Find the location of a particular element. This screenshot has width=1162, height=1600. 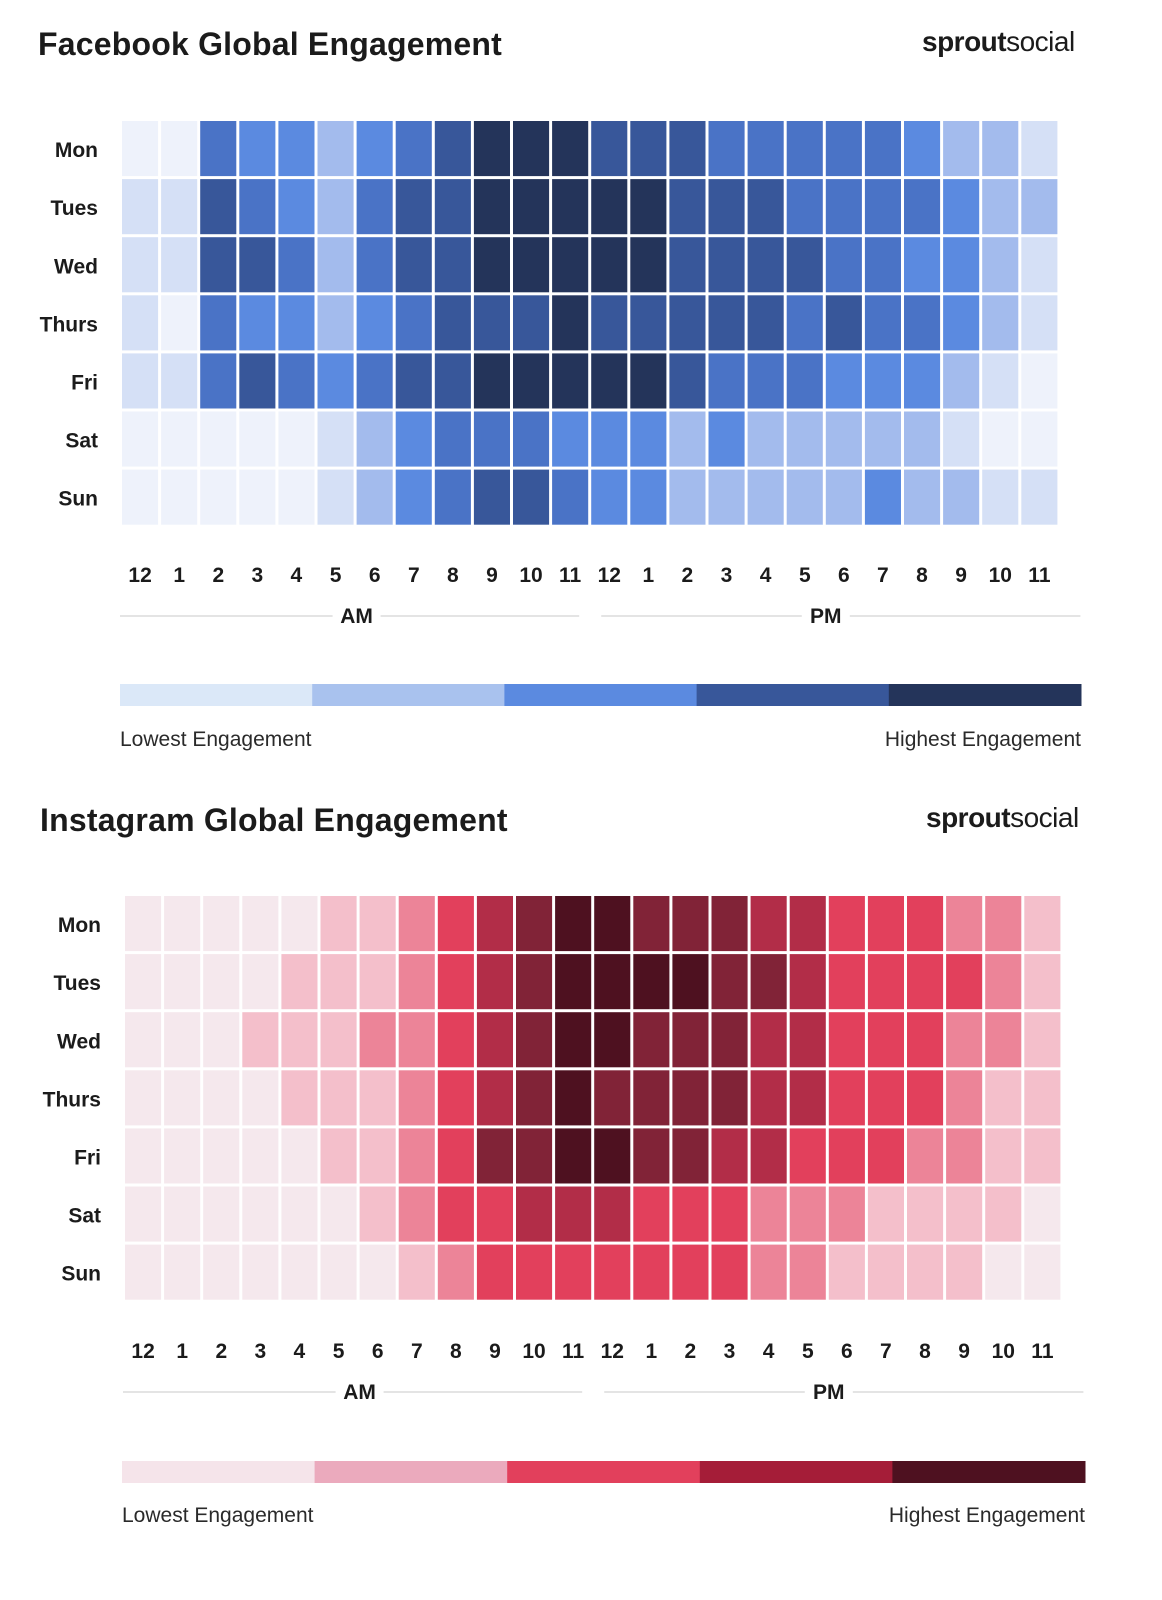

hour-tick-label: 7 is located at coordinates (886, 1351).